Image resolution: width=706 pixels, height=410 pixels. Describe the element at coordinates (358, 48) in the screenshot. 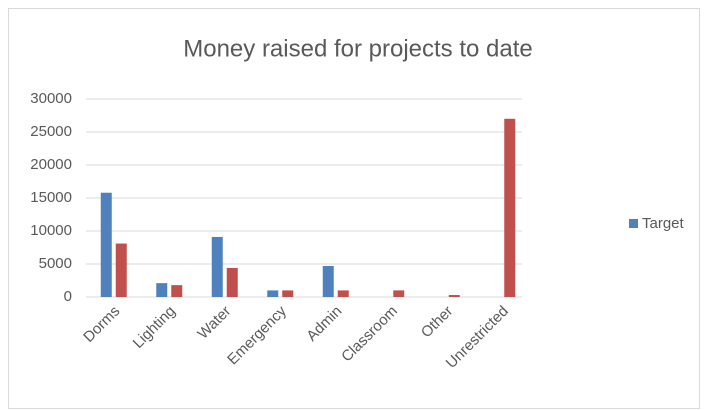

I see `chart-title: Money raised for projects to date` at that location.